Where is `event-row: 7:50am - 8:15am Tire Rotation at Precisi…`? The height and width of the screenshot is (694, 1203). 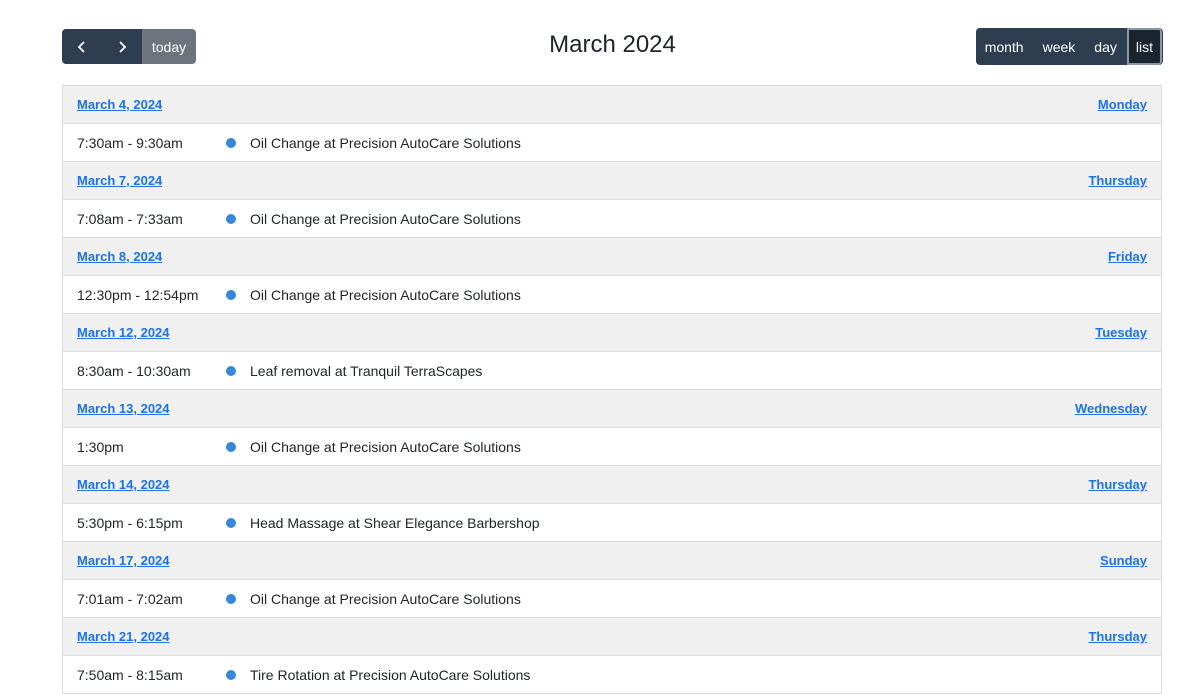 event-row: 7:50am - 8:15am Tire Rotation at Precisi… is located at coordinates (612, 675).